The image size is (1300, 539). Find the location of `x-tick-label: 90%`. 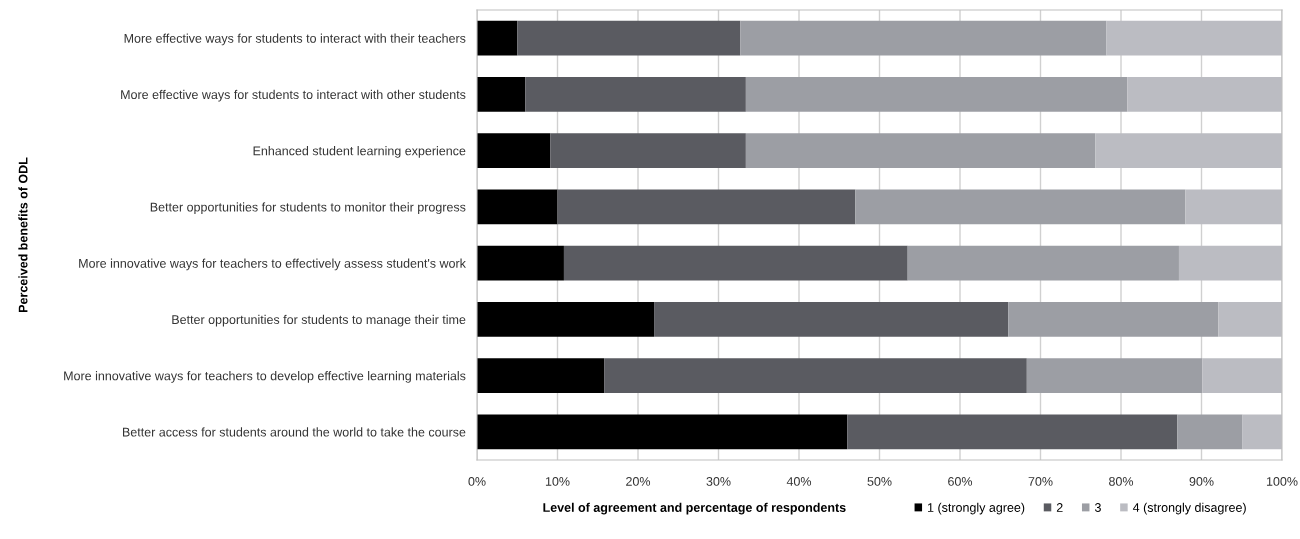

x-tick-label: 90% is located at coordinates (1201, 481).